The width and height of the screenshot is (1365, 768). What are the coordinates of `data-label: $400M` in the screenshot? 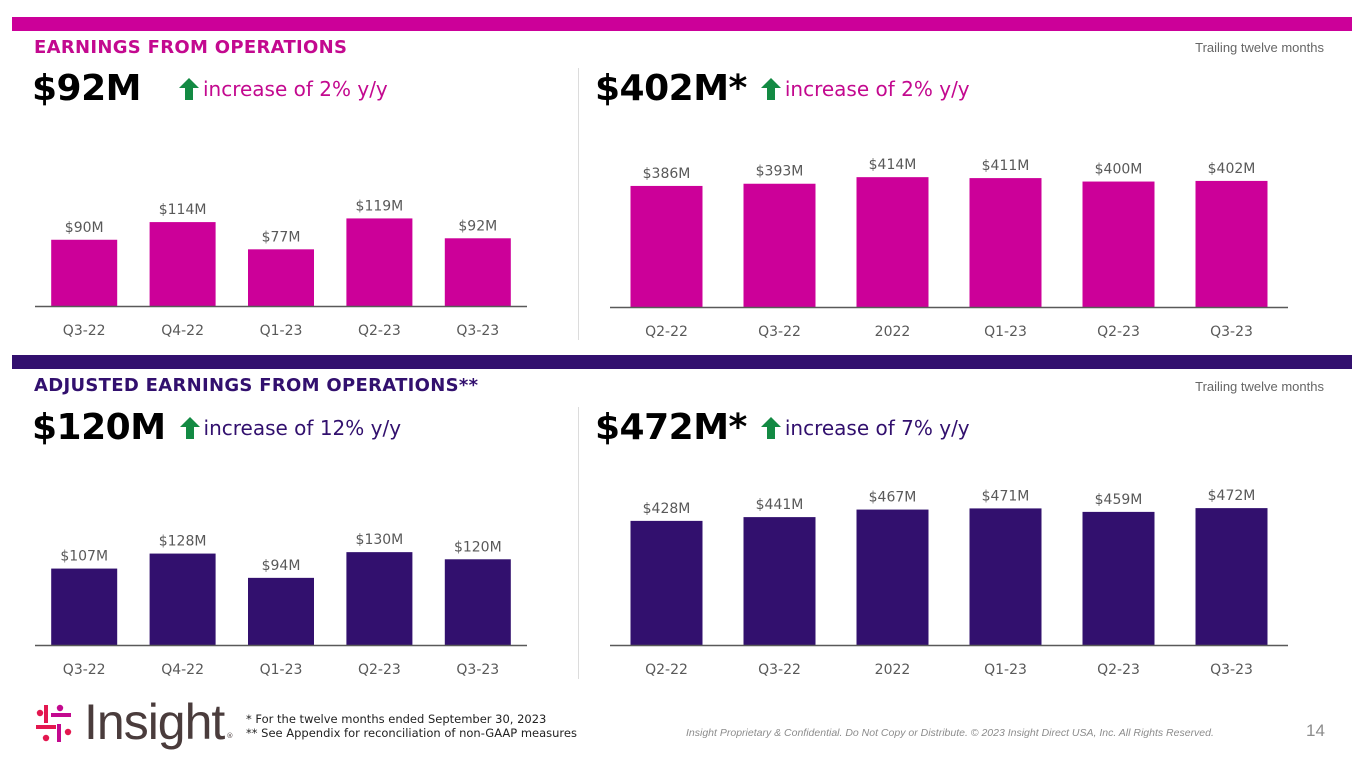 It's located at (1119, 170).